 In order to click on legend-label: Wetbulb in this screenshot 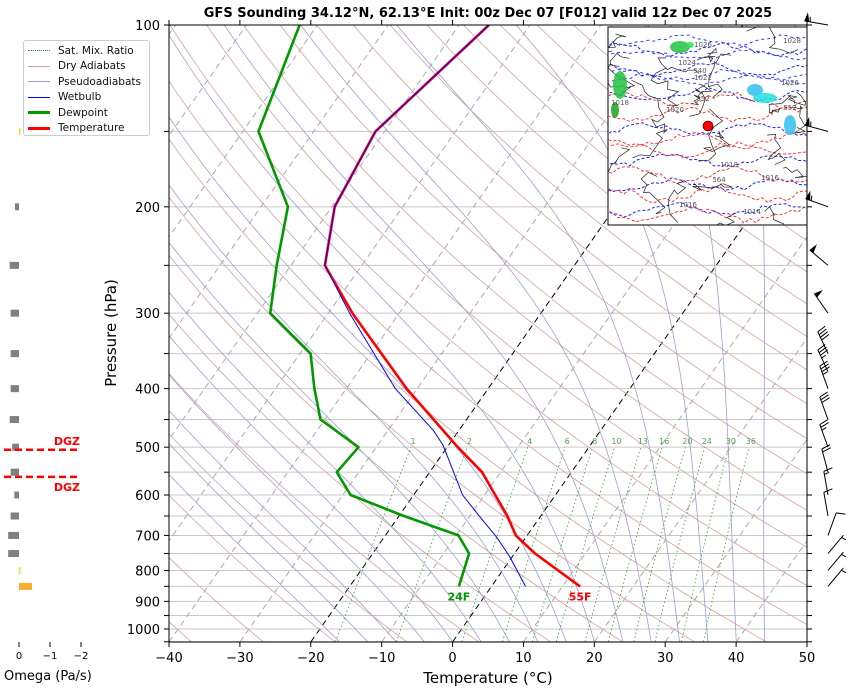, I will do `click(80, 97)`.